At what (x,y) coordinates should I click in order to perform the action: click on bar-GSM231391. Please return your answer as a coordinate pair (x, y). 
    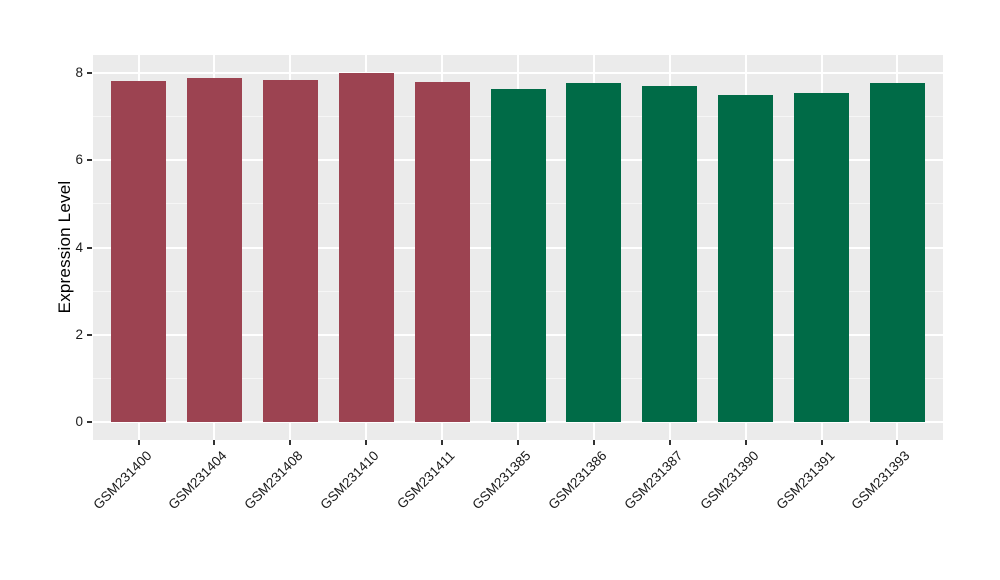
    Looking at the image, I should click on (822, 257).